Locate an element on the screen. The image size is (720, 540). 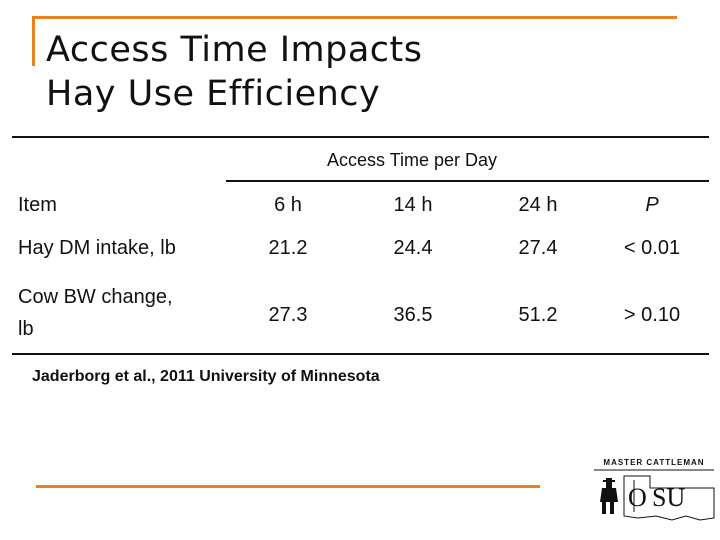
oklahoma-outline-icon is located at coordinates (669, 498).